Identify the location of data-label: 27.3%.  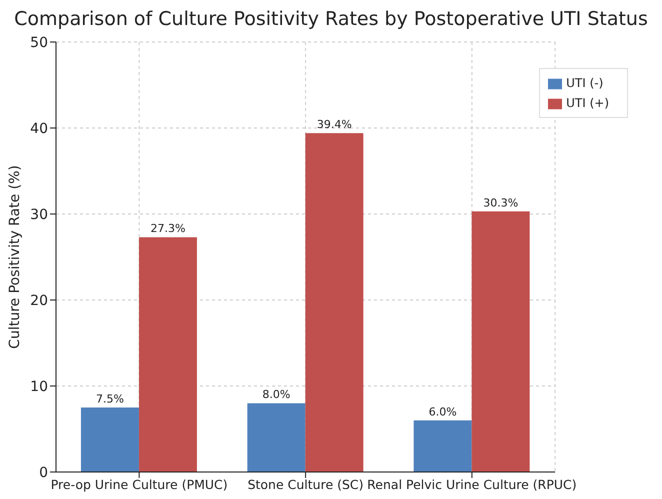
(168, 229).